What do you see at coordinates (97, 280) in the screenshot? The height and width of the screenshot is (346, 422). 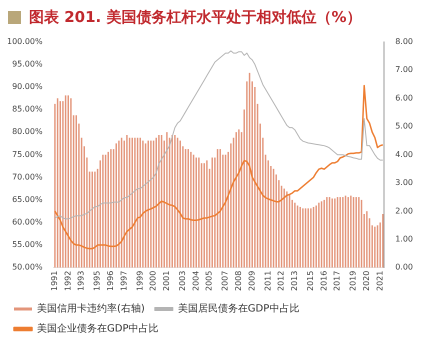 I see `x-tick-label: 1995` at bounding box center [97, 280].